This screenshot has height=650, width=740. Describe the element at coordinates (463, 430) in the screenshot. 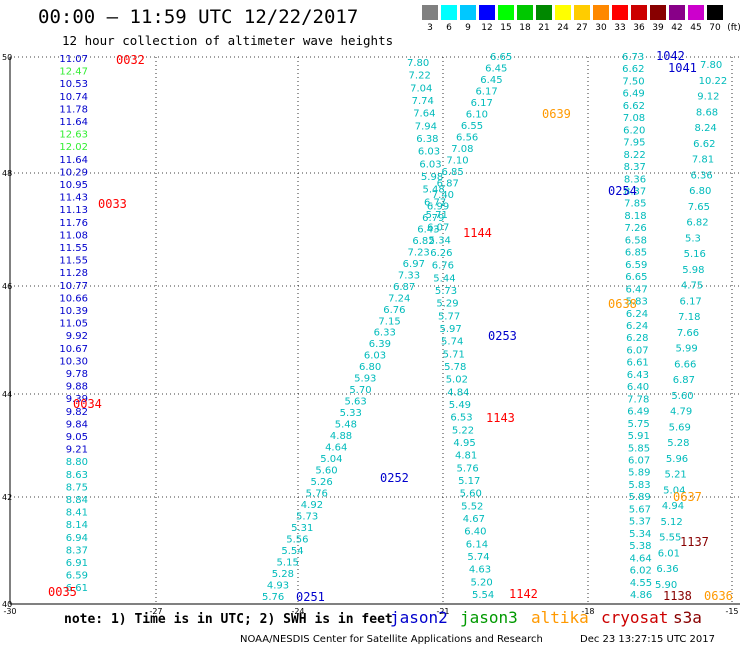

I see `swh-value: 5.22` at that location.